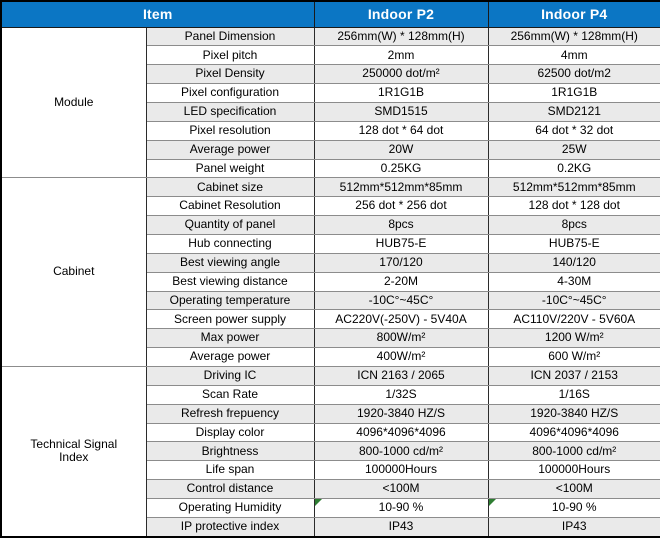 The height and width of the screenshot is (538, 660). I want to click on value-cell-p4: 800-1000 cd/m², so click(573, 451).